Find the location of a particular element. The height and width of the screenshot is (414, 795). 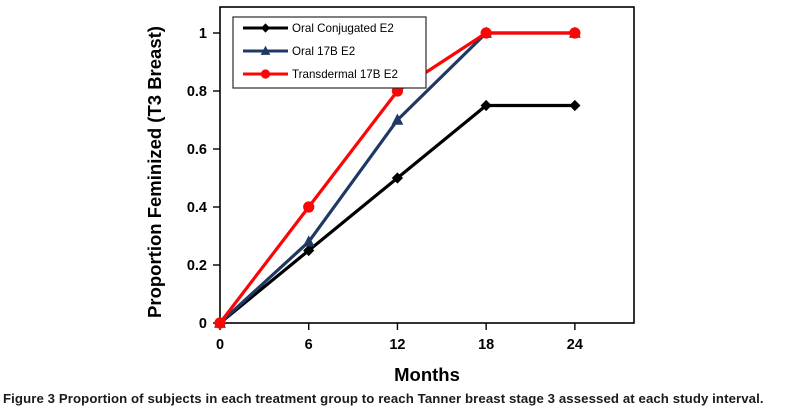

legend-item: Oral 17B E2 is located at coordinates (299, 51).